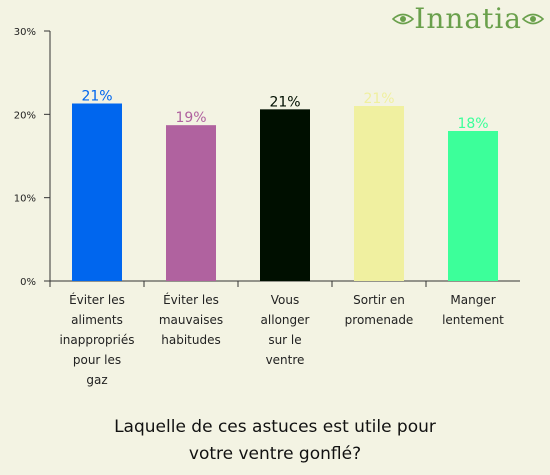 The image size is (550, 475). I want to click on innatia-logo: Innatia, so click(468, 18).